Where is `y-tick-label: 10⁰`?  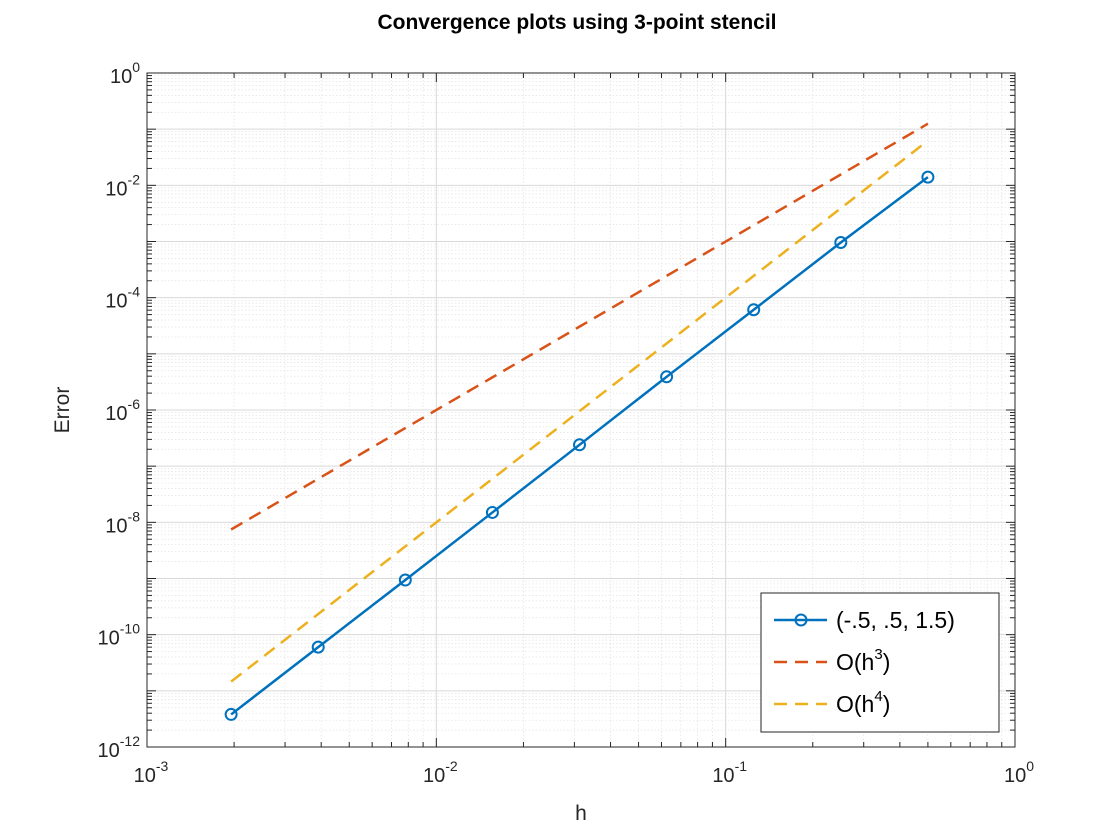 y-tick-label: 10⁰ is located at coordinates (125, 73).